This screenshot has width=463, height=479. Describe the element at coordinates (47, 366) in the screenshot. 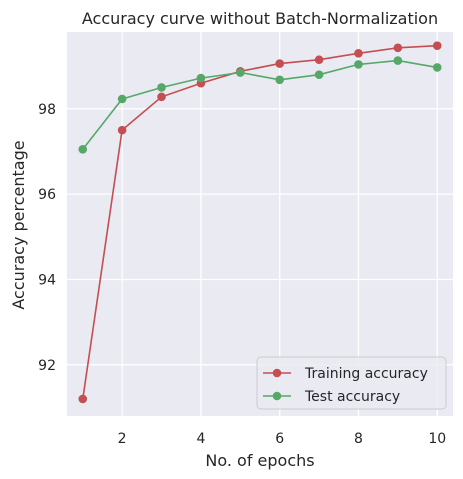

I see `y-tick-label: 92` at that location.